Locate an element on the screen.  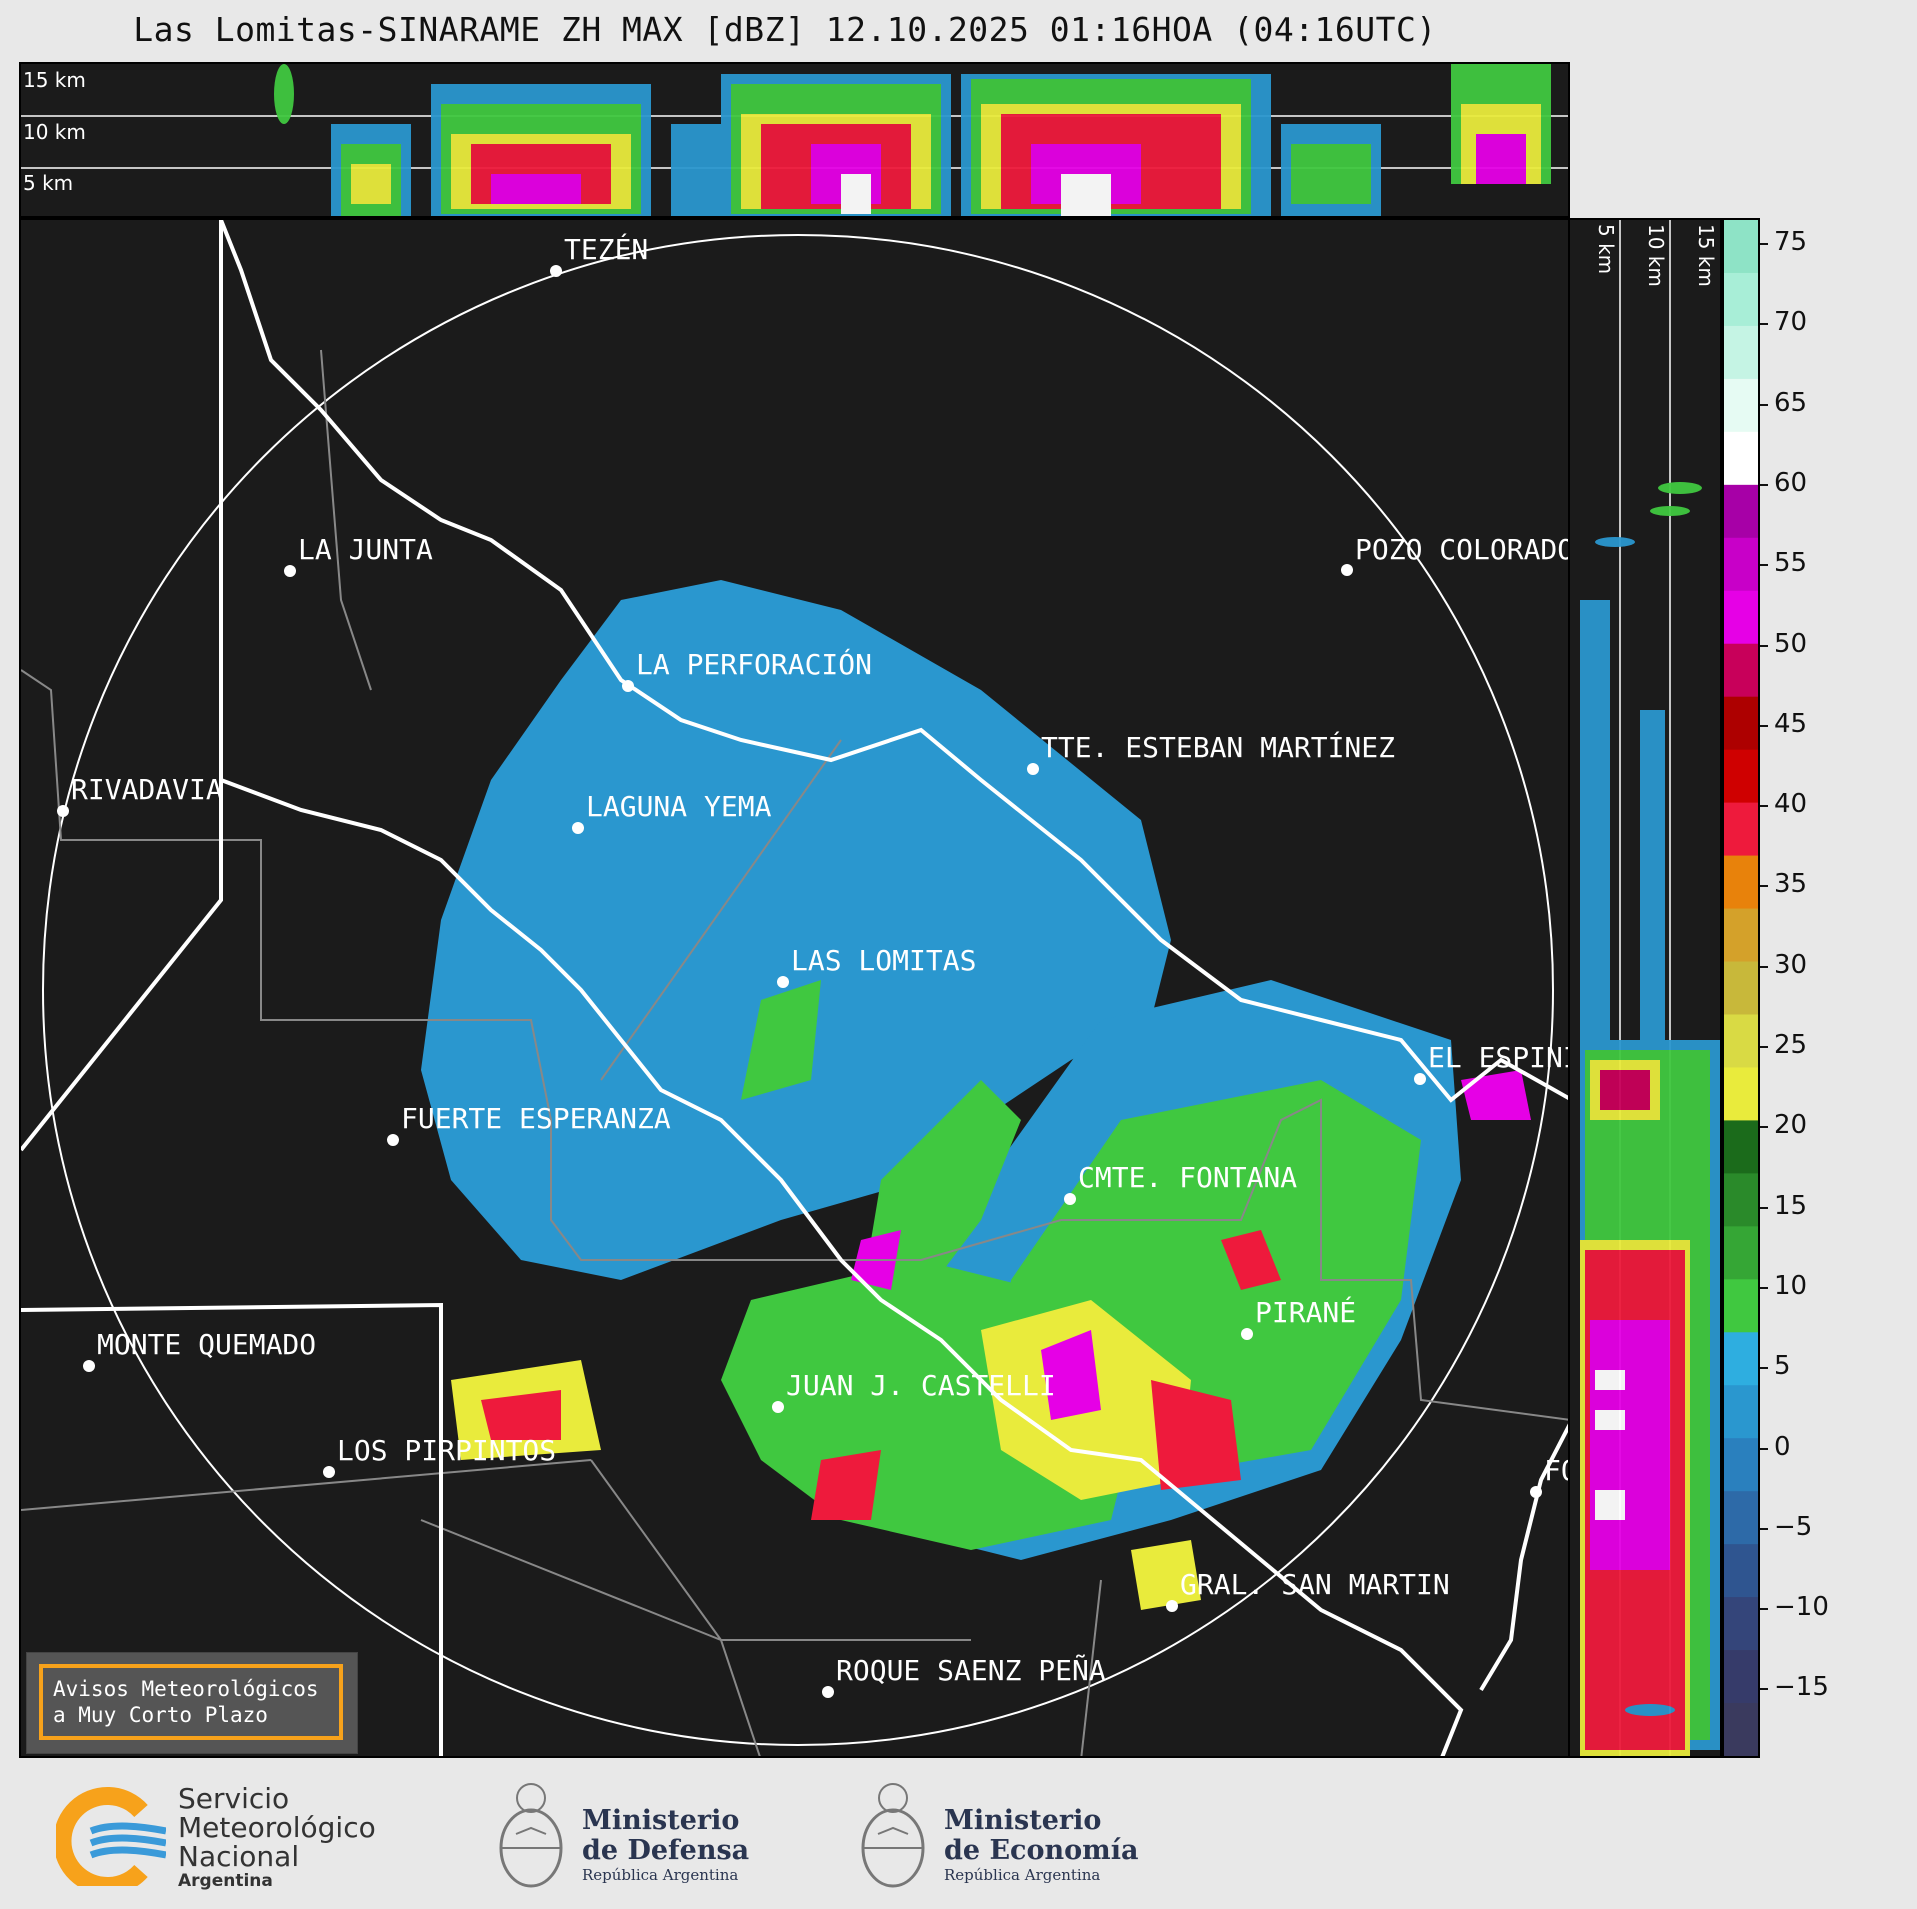
colorbar is located at coordinates (1741, 988).